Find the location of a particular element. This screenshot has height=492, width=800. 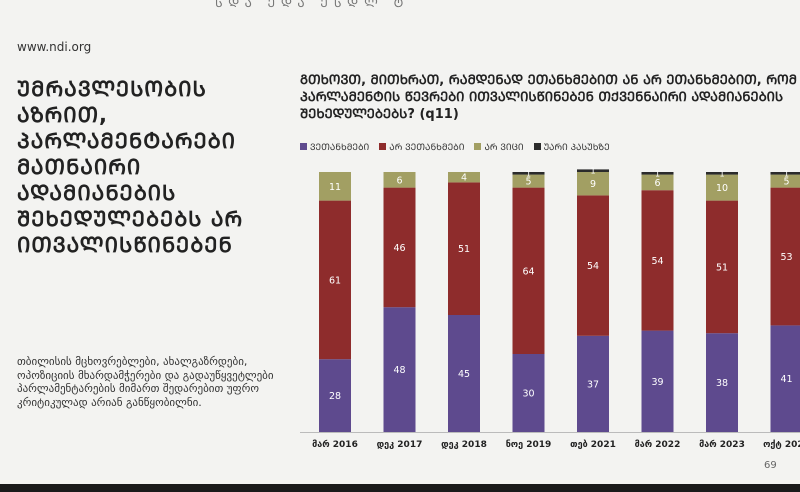

data-label-agree: 30 is located at coordinates (528, 394).